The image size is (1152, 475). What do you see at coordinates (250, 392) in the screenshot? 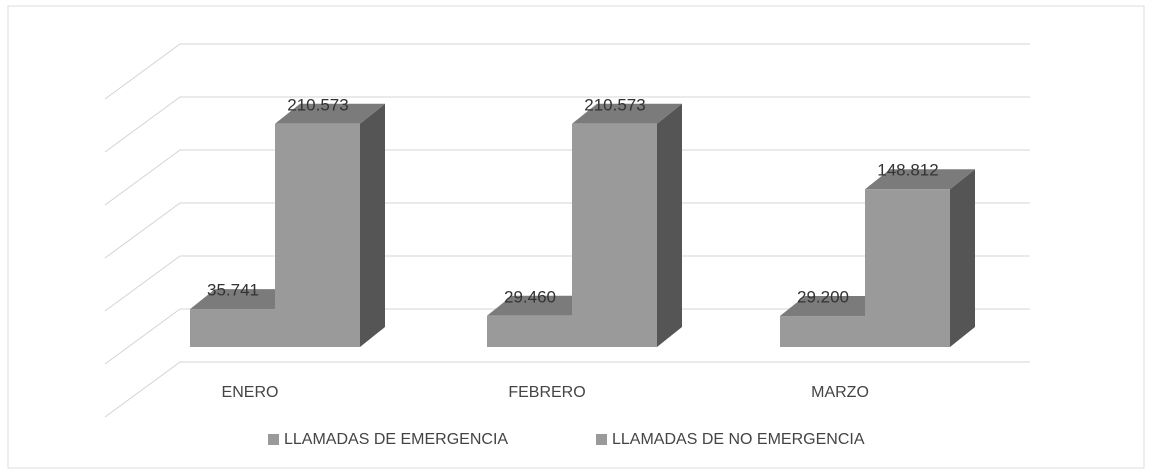
I see `x-tick-label: ENERO` at bounding box center [250, 392].